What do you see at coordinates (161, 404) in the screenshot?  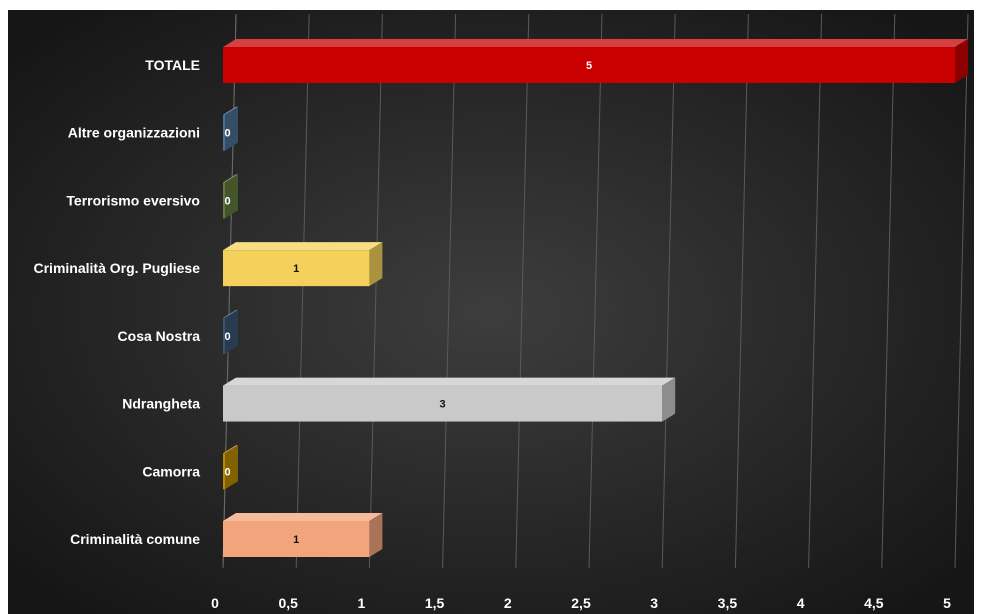 I see `category-label: Ndrangheta` at bounding box center [161, 404].